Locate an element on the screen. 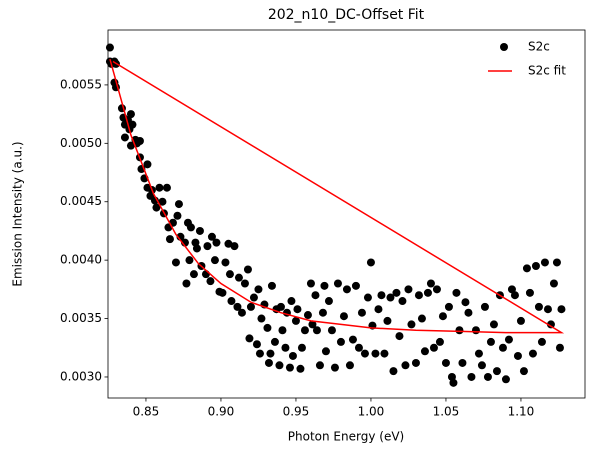 The width and height of the screenshot is (594, 453). x-tick-label: 1.00 is located at coordinates (371, 412).